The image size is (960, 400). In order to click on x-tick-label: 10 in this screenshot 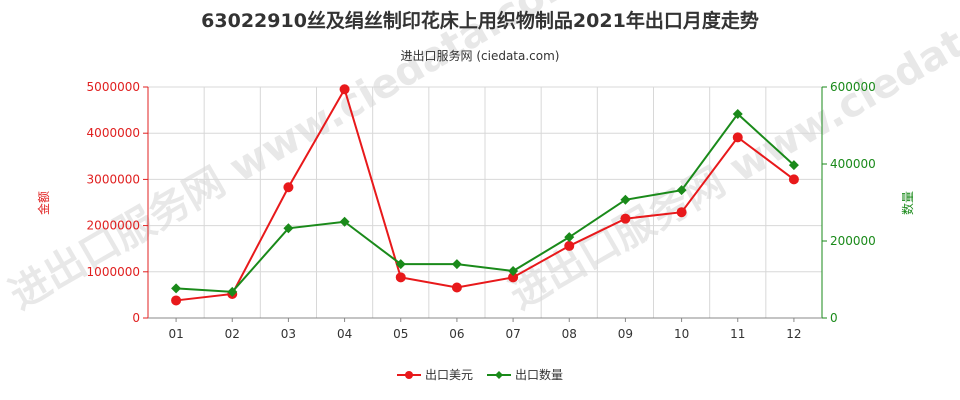, I will do `click(681, 334)`.